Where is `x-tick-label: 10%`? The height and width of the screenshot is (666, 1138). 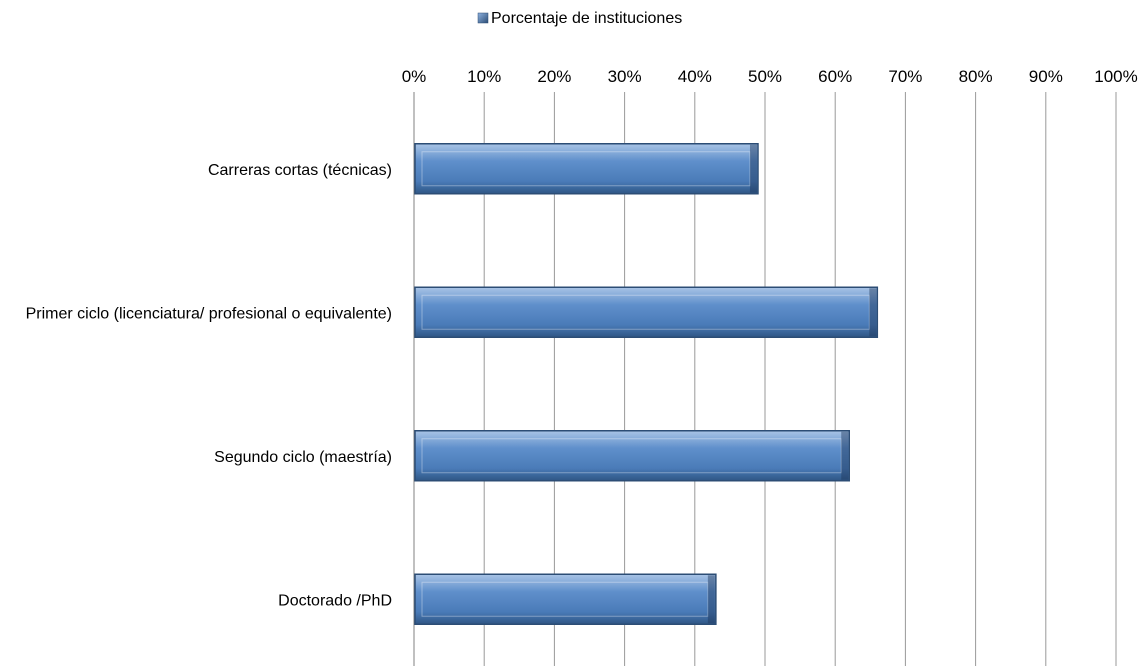
x-tick-label: 10% is located at coordinates (484, 76).